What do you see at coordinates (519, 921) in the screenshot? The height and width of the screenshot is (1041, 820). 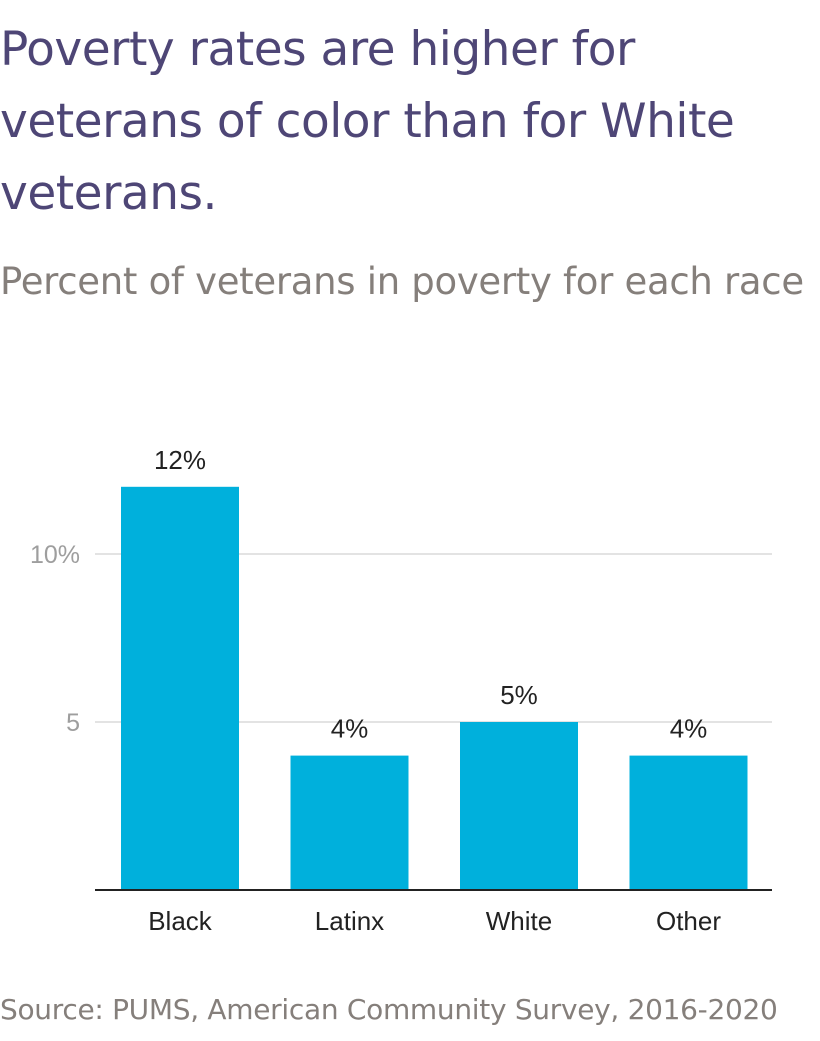 I see `x-tick-label-white: White` at bounding box center [519, 921].